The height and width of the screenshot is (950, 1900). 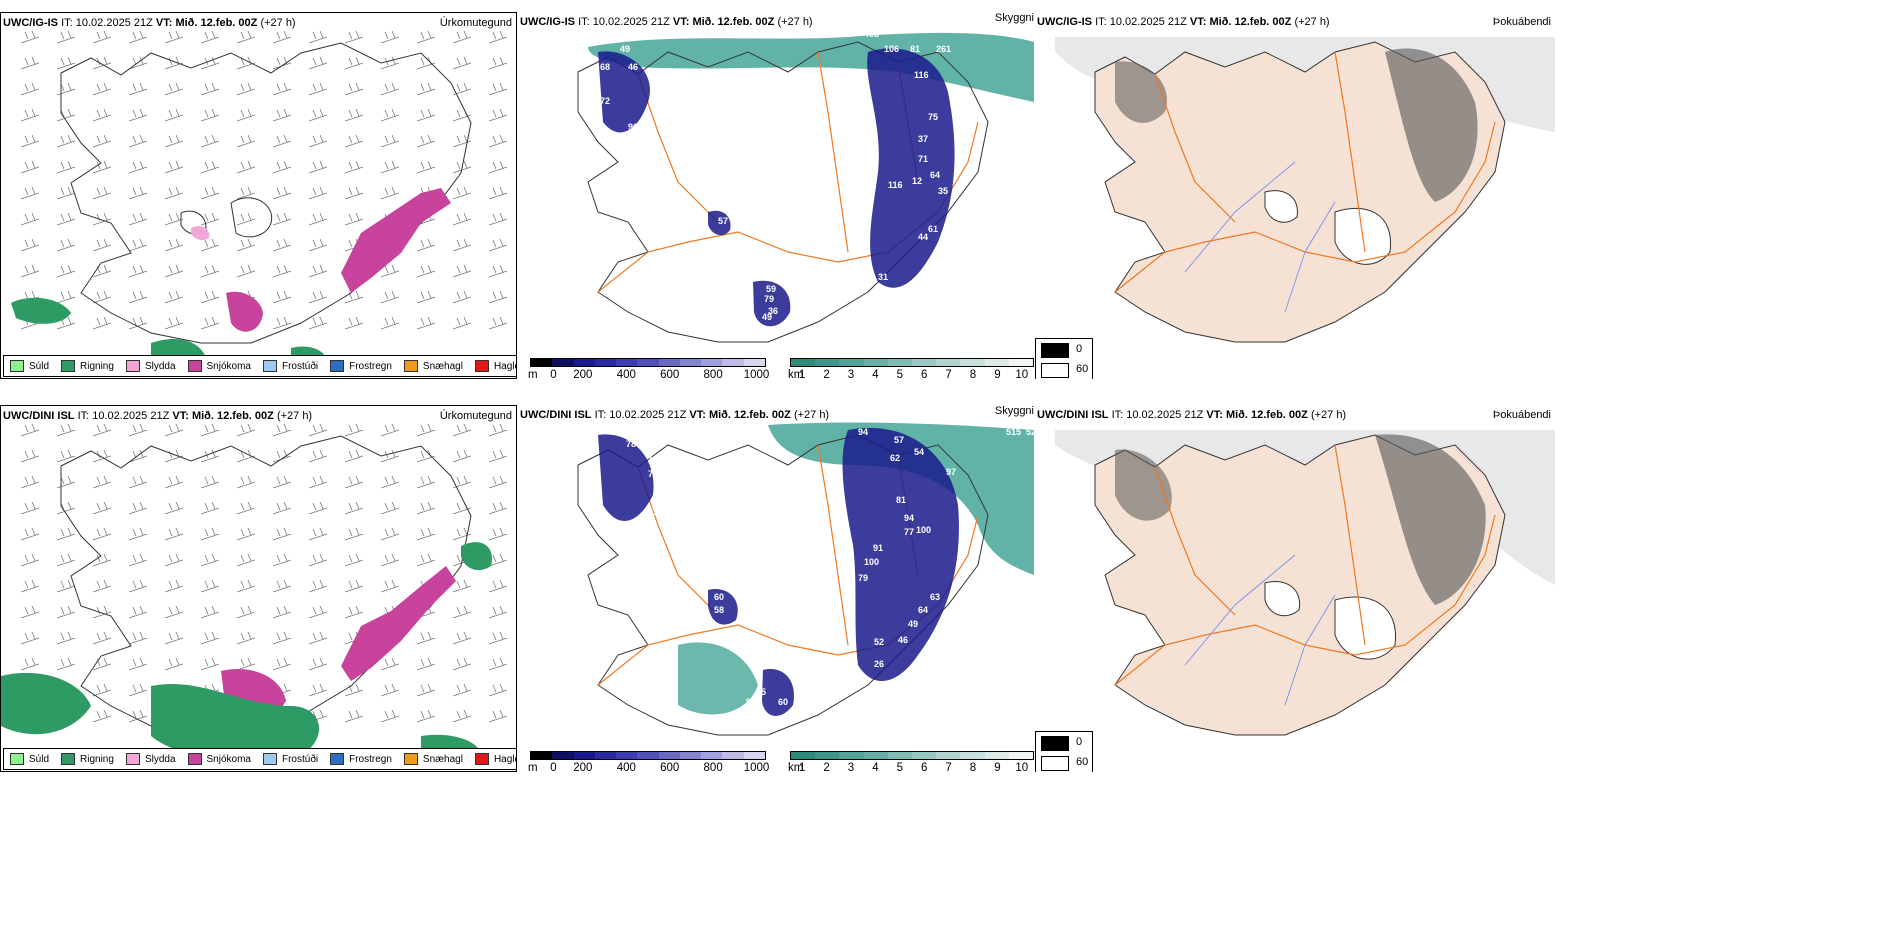 I want to click on colorbar-tick: 4, so click(x=875, y=374).